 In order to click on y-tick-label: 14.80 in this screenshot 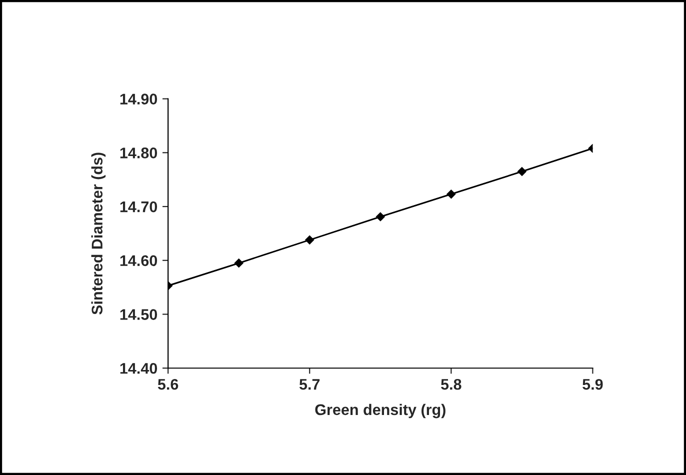, I will do `click(139, 153)`.